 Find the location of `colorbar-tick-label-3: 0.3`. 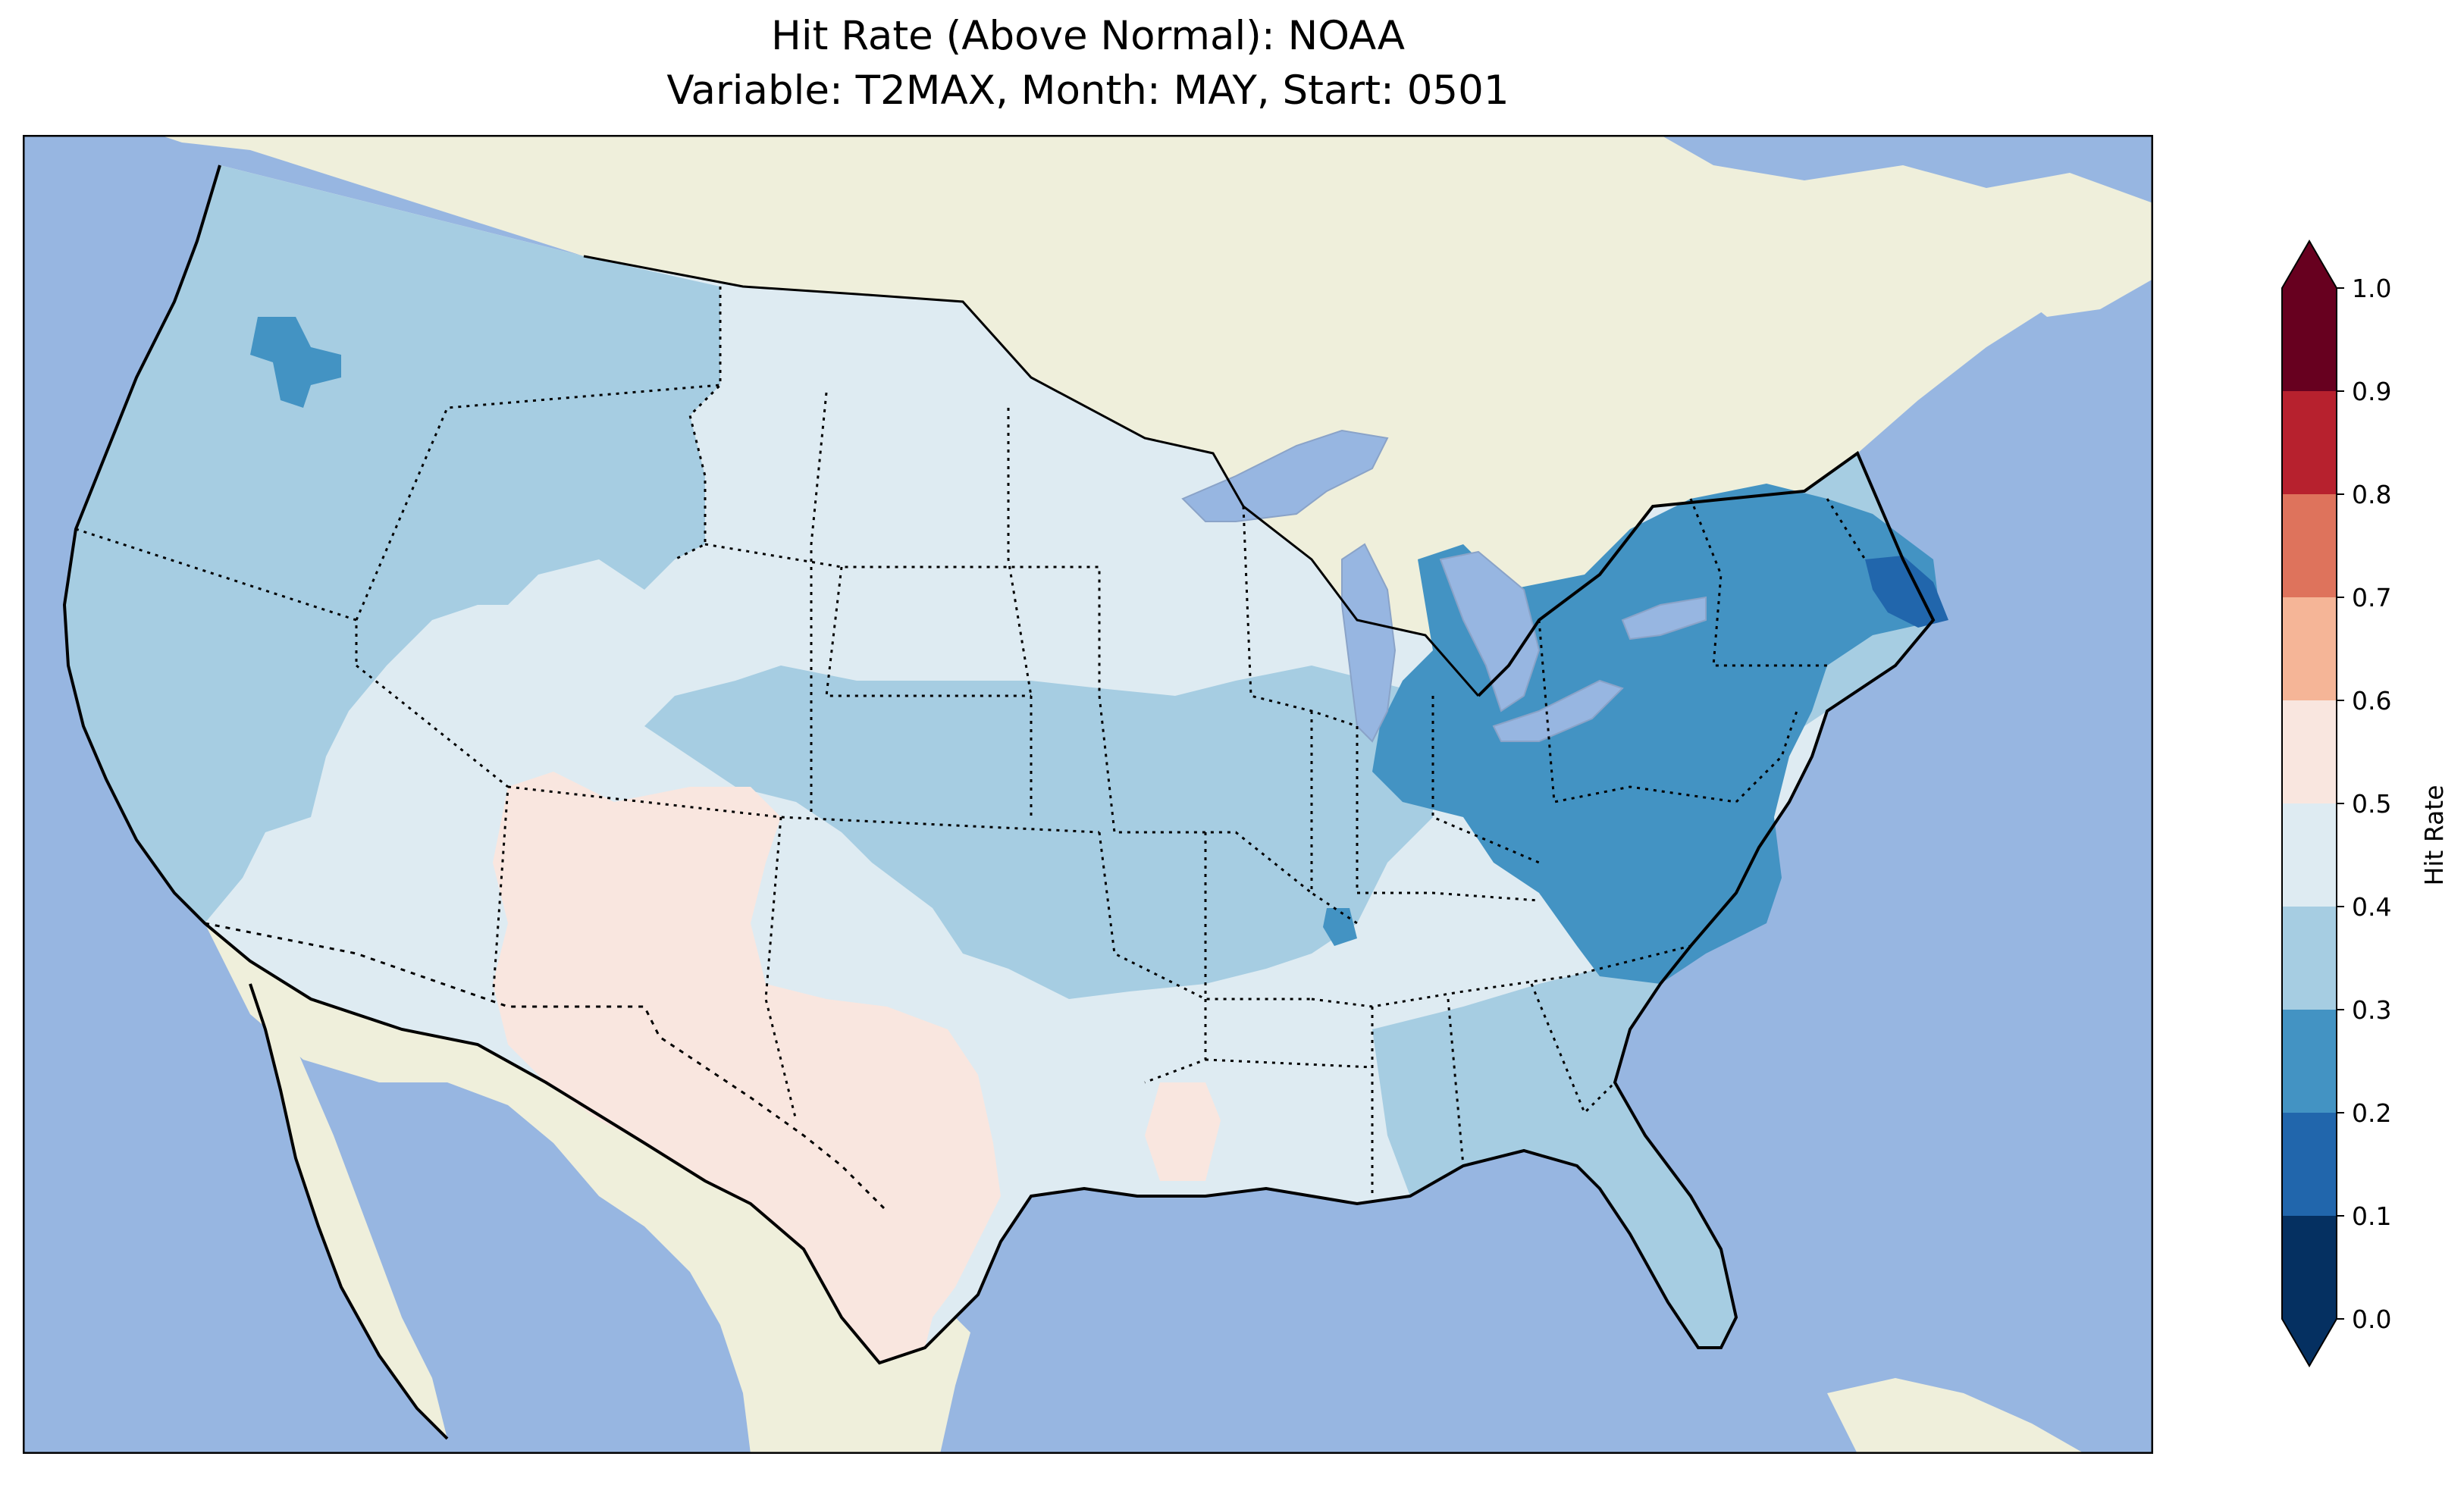

colorbar-tick-label-3: 0.3 is located at coordinates (2371, 1010).